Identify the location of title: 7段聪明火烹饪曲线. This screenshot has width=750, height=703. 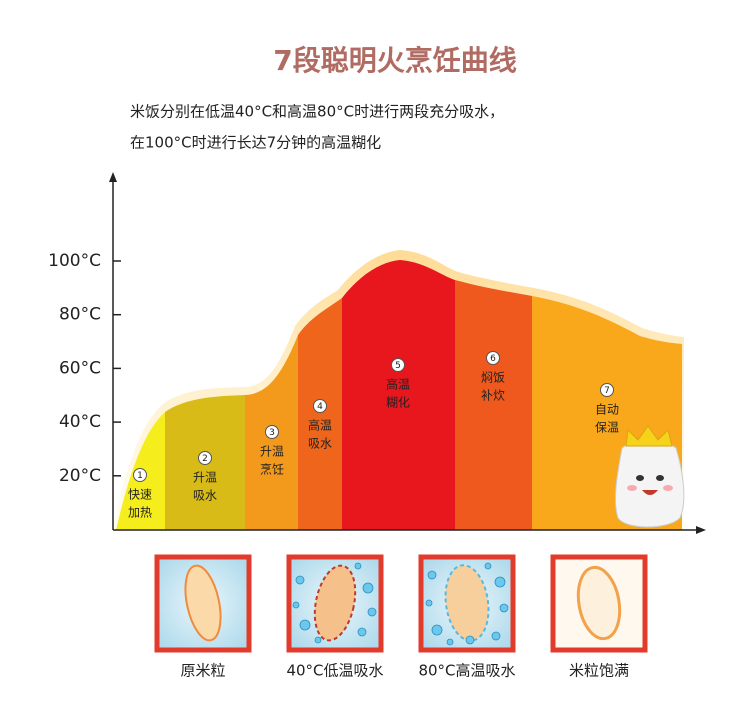
(394, 60).